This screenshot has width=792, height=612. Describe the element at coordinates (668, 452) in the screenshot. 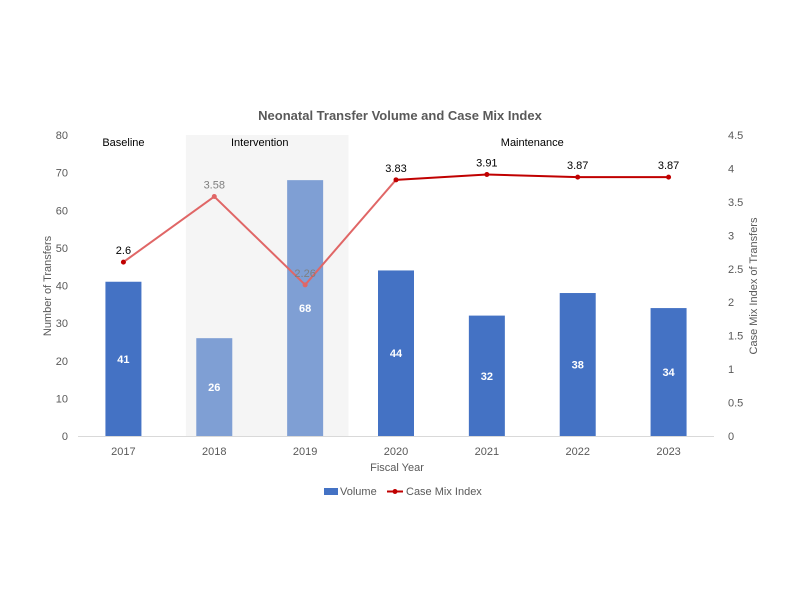

I see `x-tick-label: 2023` at that location.